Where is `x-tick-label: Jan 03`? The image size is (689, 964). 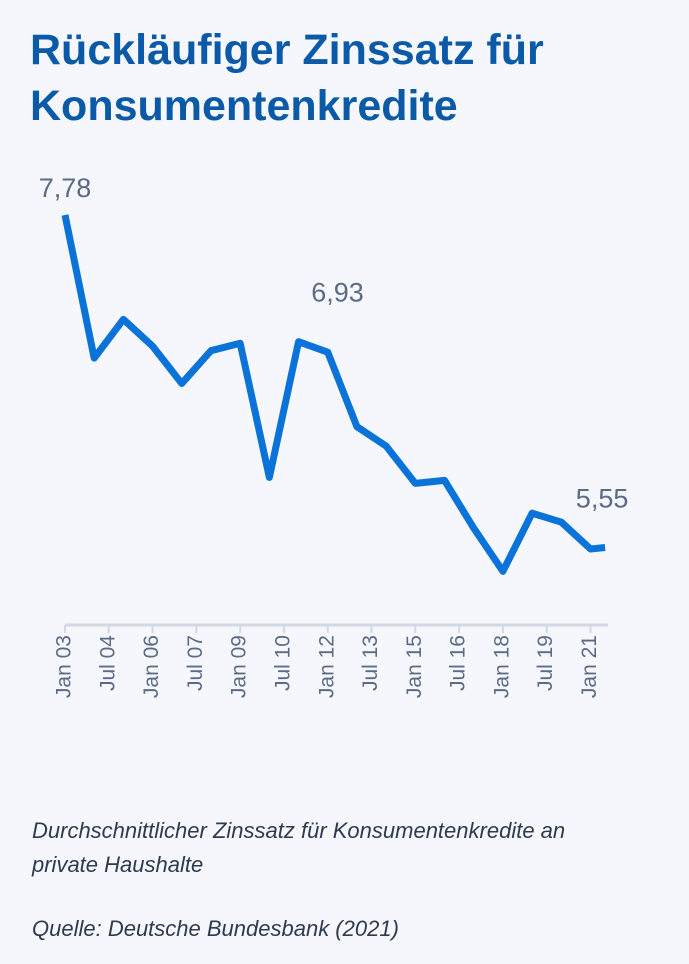
x-tick-label: Jan 03 is located at coordinates (64, 666).